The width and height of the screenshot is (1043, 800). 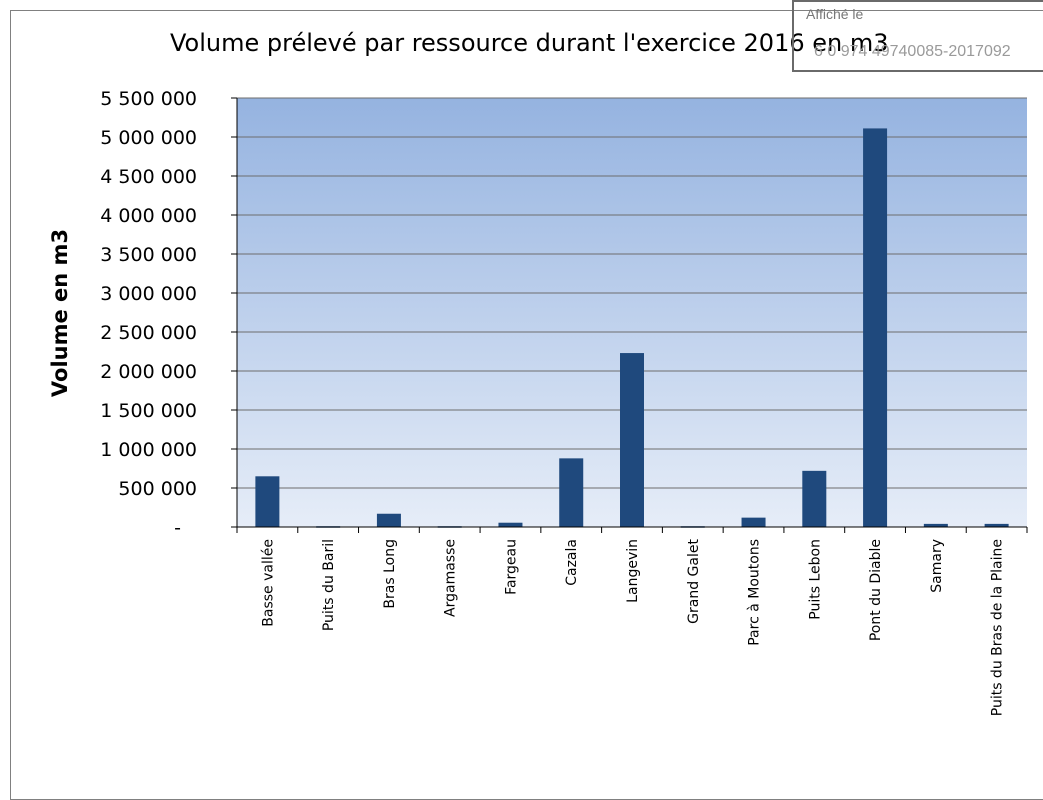 What do you see at coordinates (148, 333) in the screenshot?
I see `y-tick-label: 2 500 000` at bounding box center [148, 333].